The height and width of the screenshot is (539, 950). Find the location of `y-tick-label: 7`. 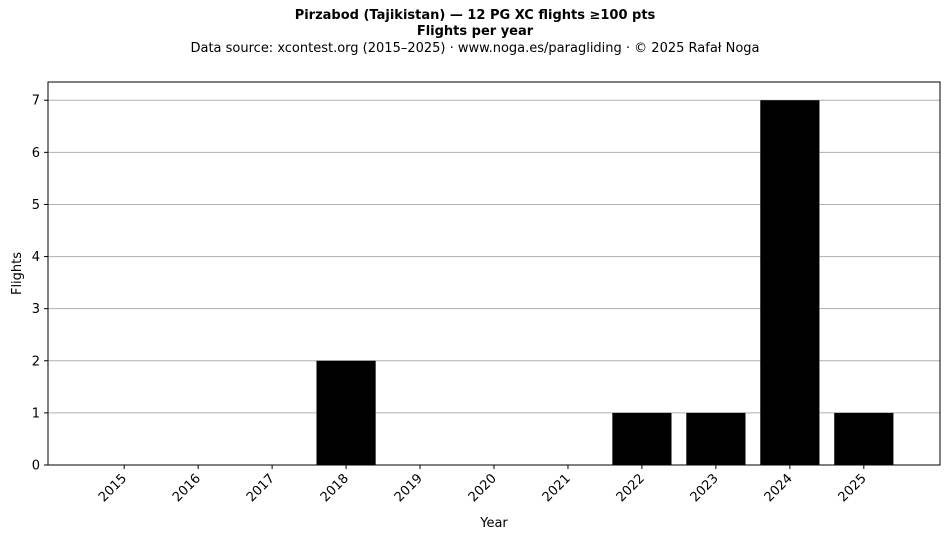

y-tick-label: 7 is located at coordinates (36, 101).